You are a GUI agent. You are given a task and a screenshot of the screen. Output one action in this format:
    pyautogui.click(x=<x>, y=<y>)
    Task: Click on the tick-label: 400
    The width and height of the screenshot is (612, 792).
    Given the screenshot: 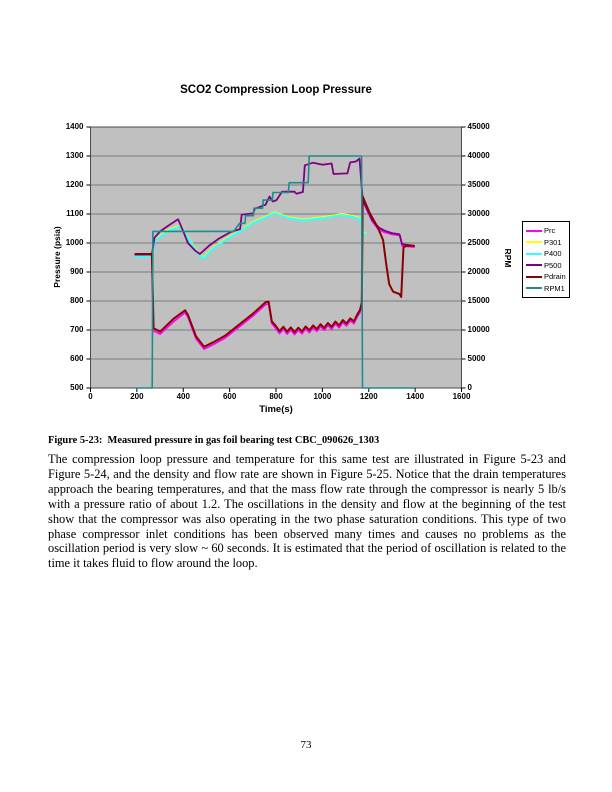 What is the action you would take?
    pyautogui.click(x=183, y=396)
    